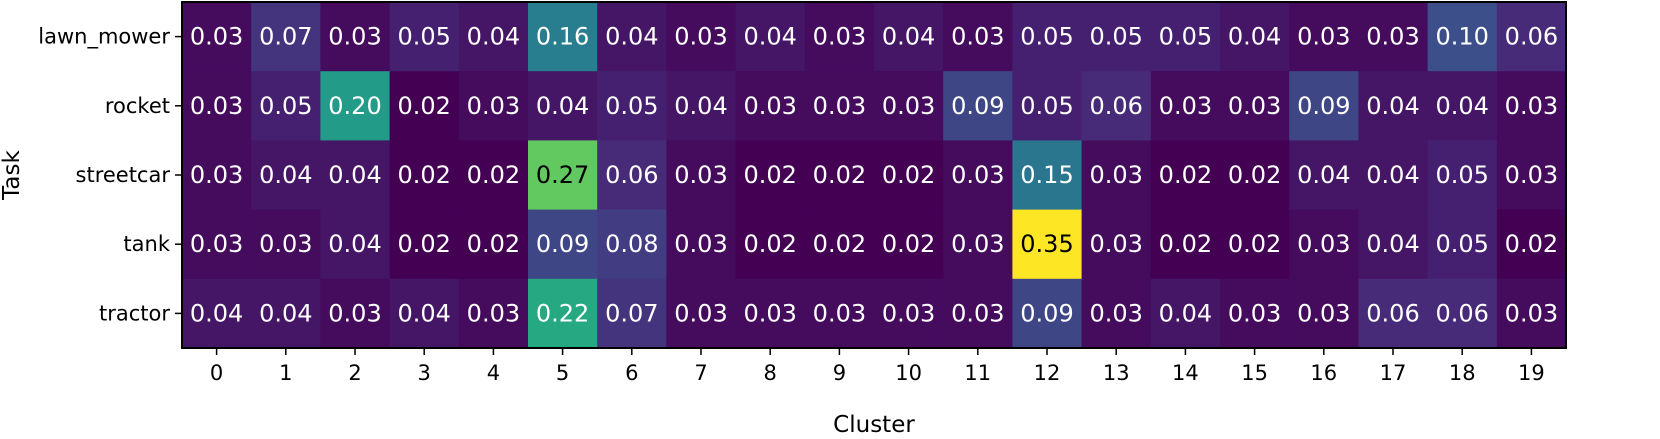  What do you see at coordinates (977, 373) in the screenshot?
I see `x-tick-label: 11` at bounding box center [977, 373].